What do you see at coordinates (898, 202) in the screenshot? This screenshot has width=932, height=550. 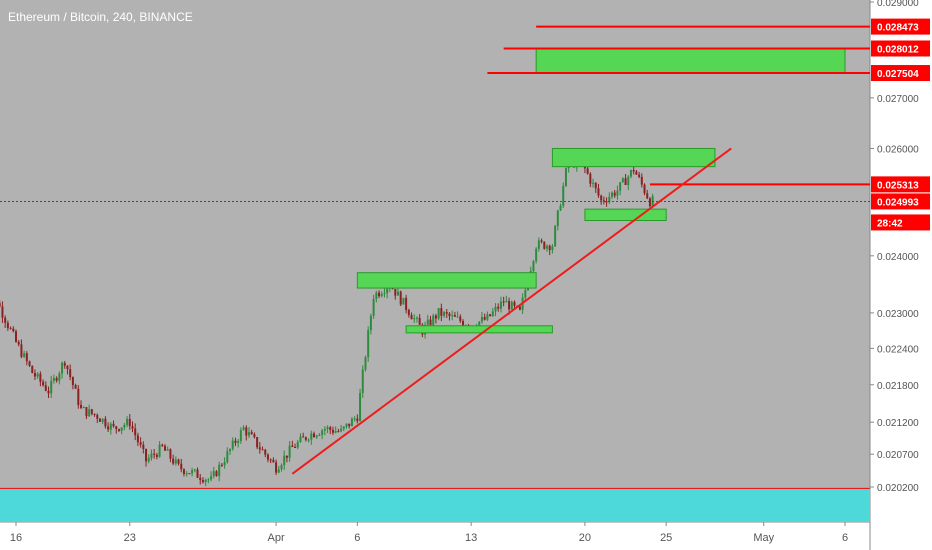 I see `current-price-badge: 0.024993` at bounding box center [898, 202].